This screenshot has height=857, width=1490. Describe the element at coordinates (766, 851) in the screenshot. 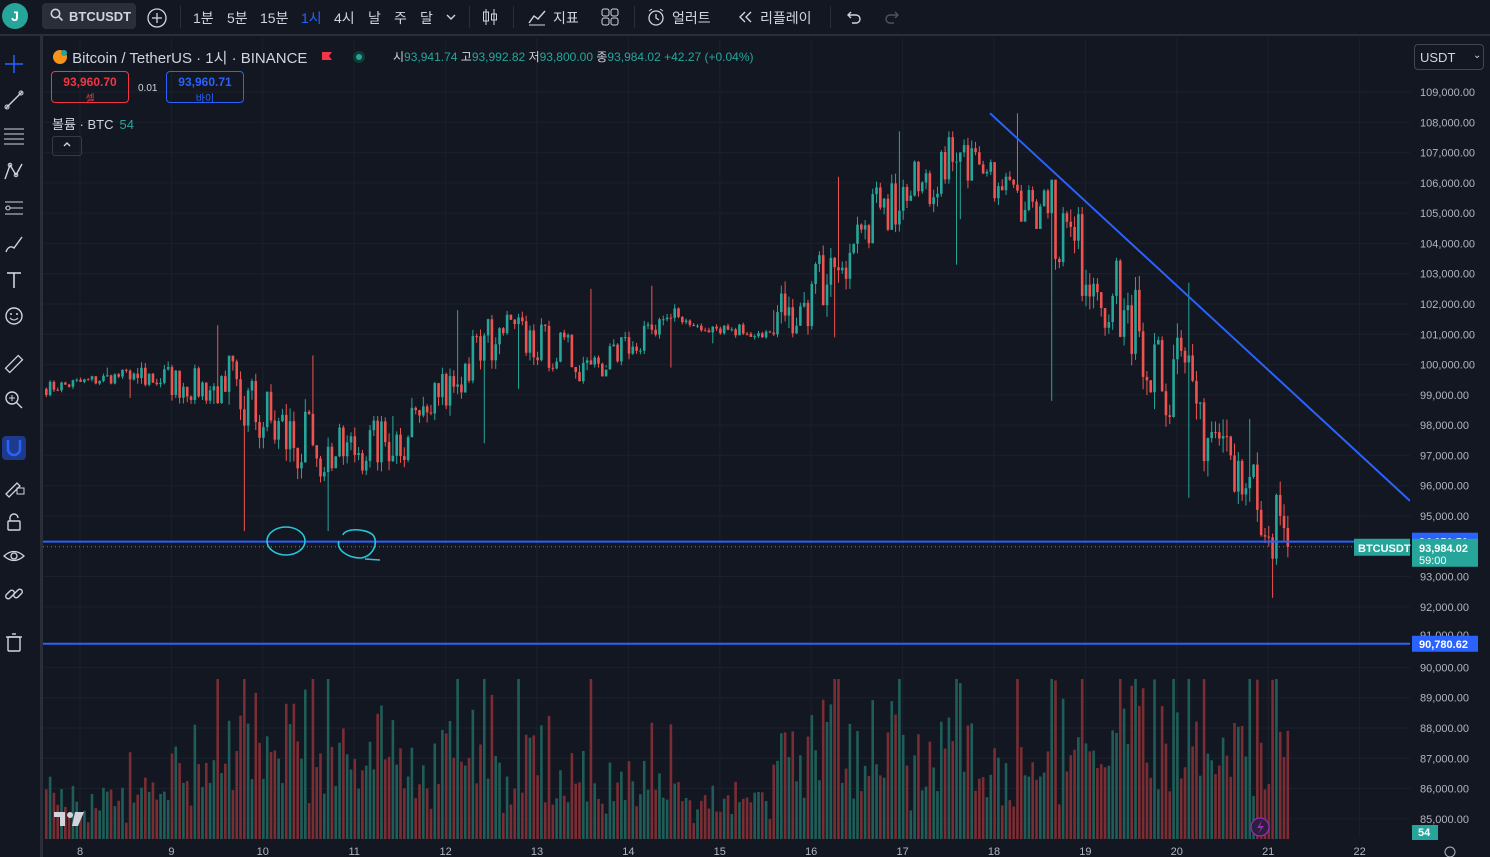

I see `time-axis: 8 9 10 11 12 13 14 15 16 17 18 19 20 21 22` at that location.